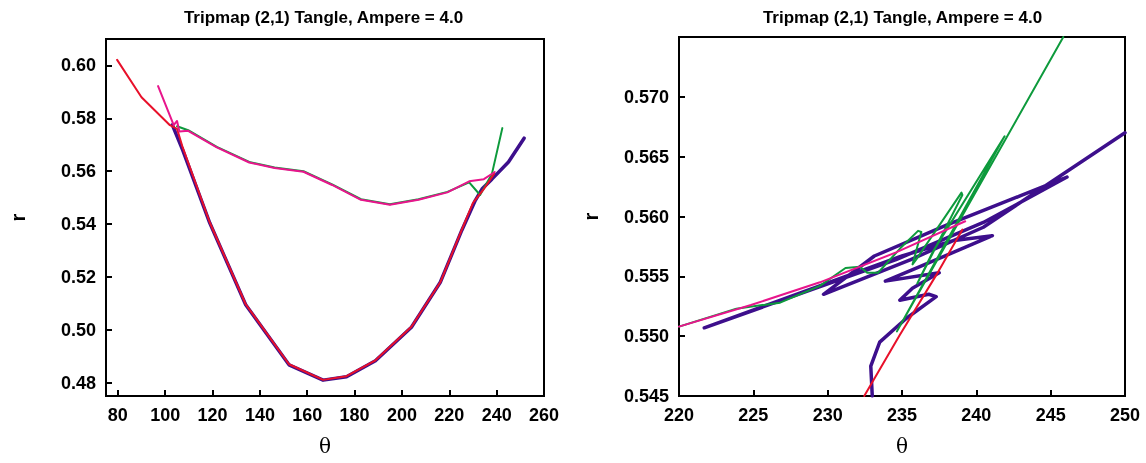  What do you see at coordinates (646, 396) in the screenshot?
I see `y-tick-label: 0.545` at bounding box center [646, 396].